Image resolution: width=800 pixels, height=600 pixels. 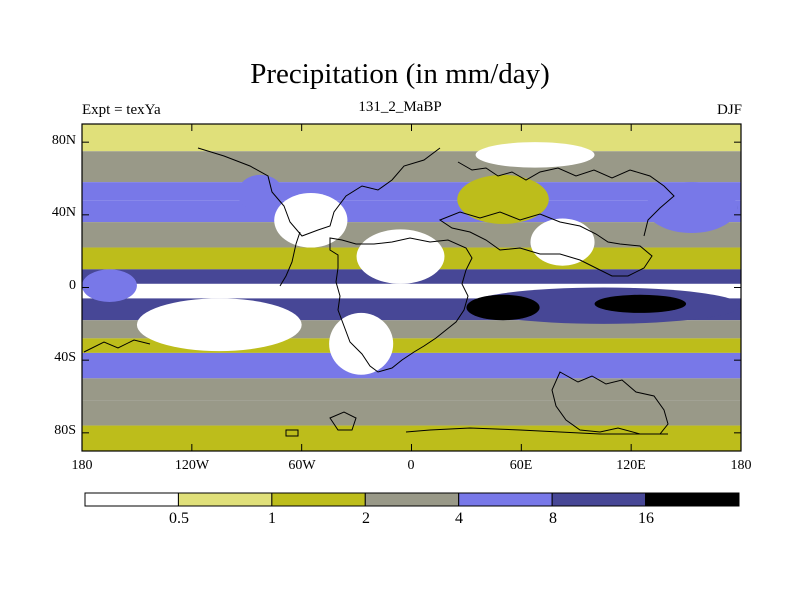 I want to click on precip-region-dry-south-atlantic, so click(x=219, y=325).